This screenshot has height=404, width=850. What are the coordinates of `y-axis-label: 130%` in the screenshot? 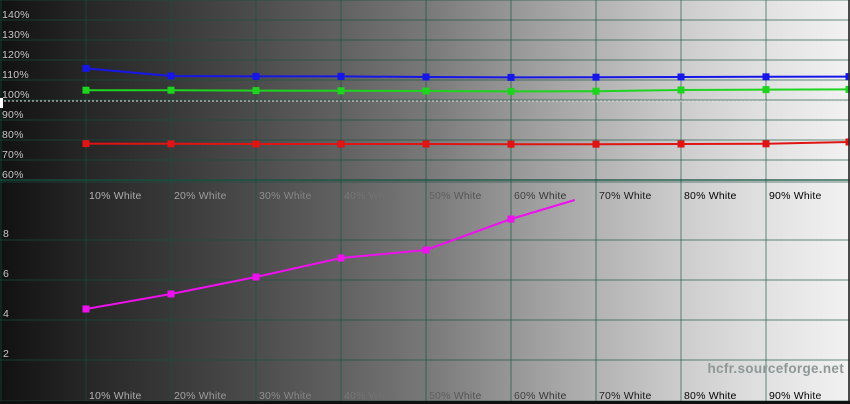 It's located at (16, 35).